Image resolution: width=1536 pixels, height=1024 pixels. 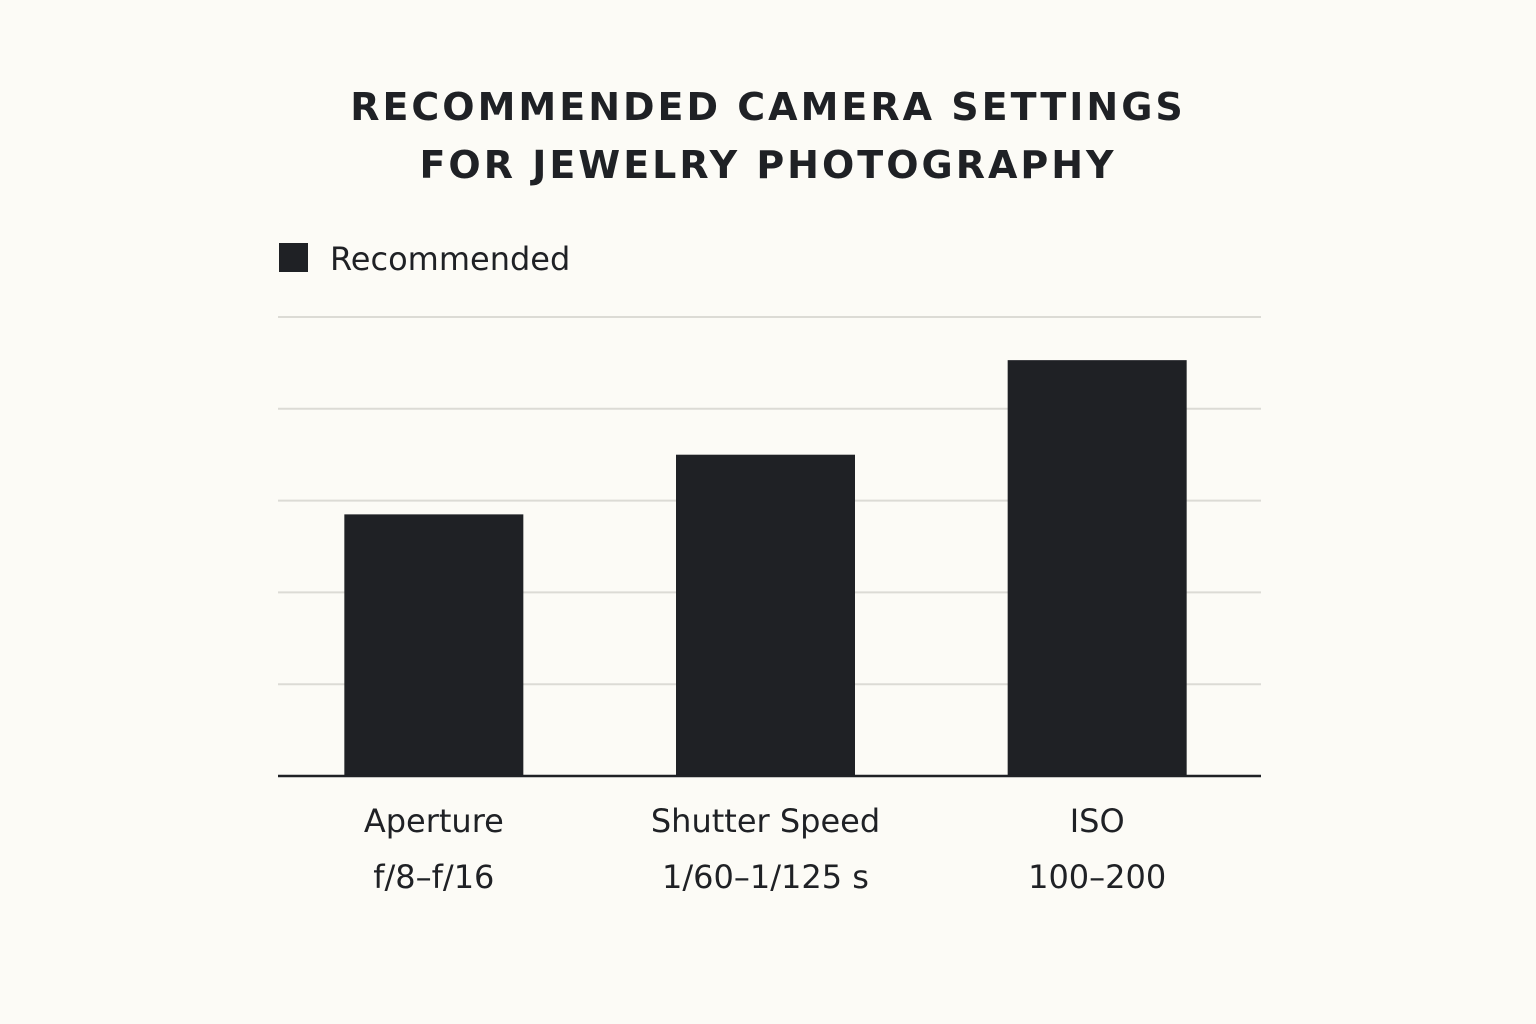 What do you see at coordinates (765, 877) in the screenshot?
I see `category-range-label: 1/60–1/125 s` at bounding box center [765, 877].